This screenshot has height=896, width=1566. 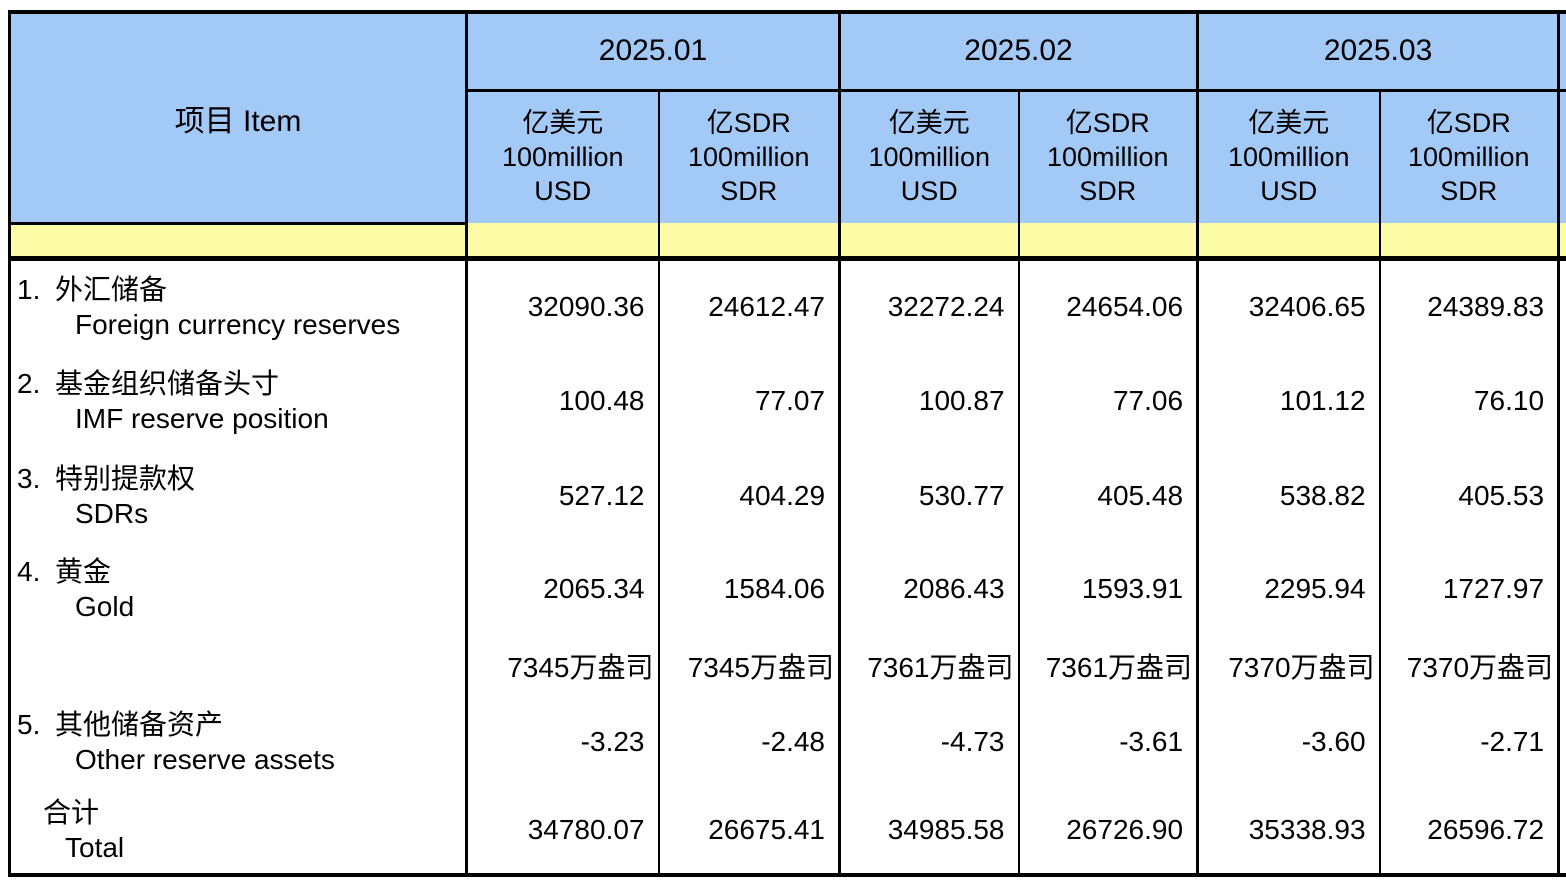 I want to click on value-cell: -3.60, so click(x=1288, y=742).